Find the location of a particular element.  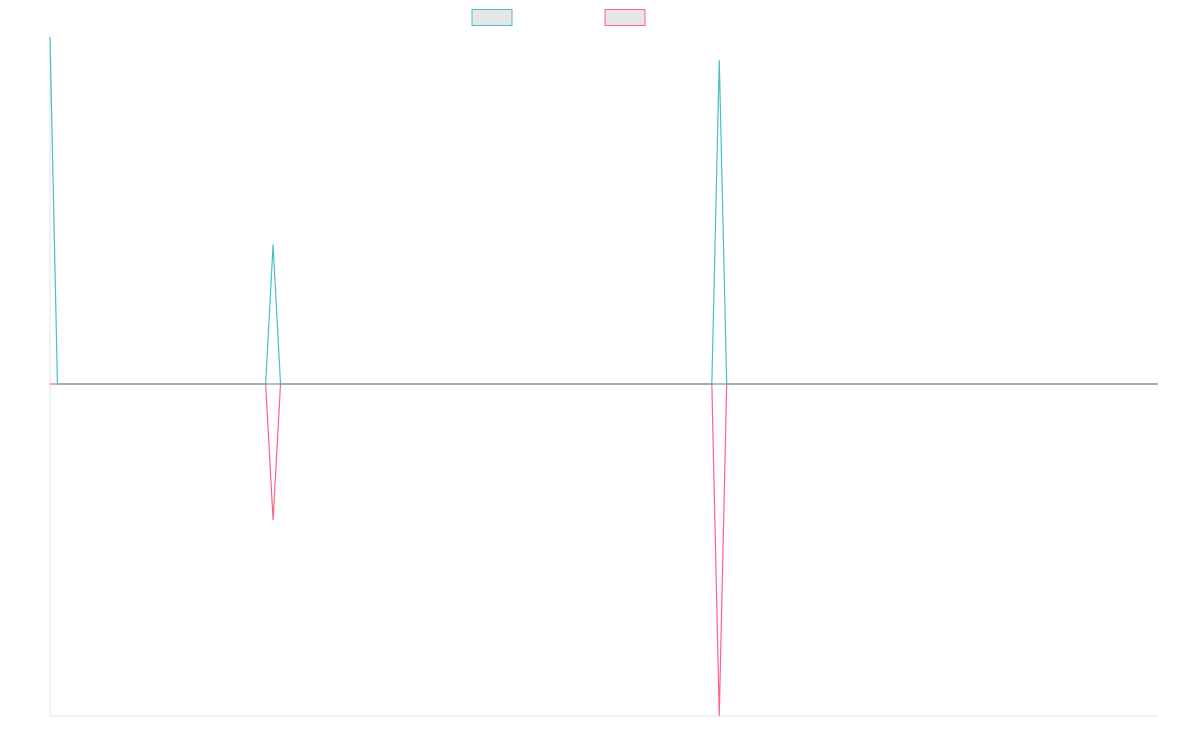

legend is located at coordinates (558, 17).